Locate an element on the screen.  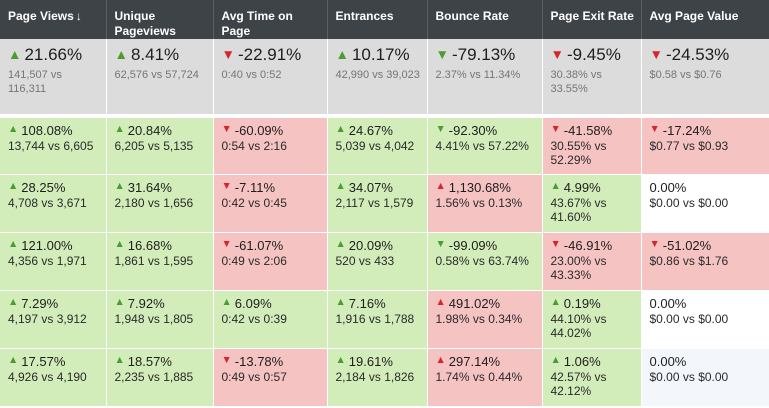
change-percent: ▲ 7.16% is located at coordinates (379, 303).